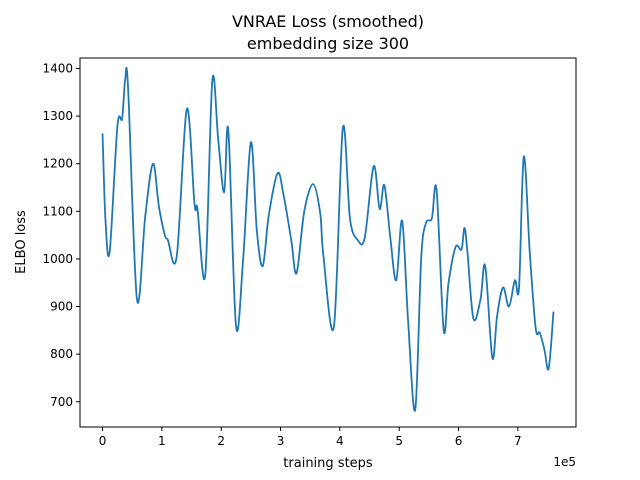 The height and width of the screenshot is (480, 640). I want to click on x-axis-label: training steps, so click(328, 463).